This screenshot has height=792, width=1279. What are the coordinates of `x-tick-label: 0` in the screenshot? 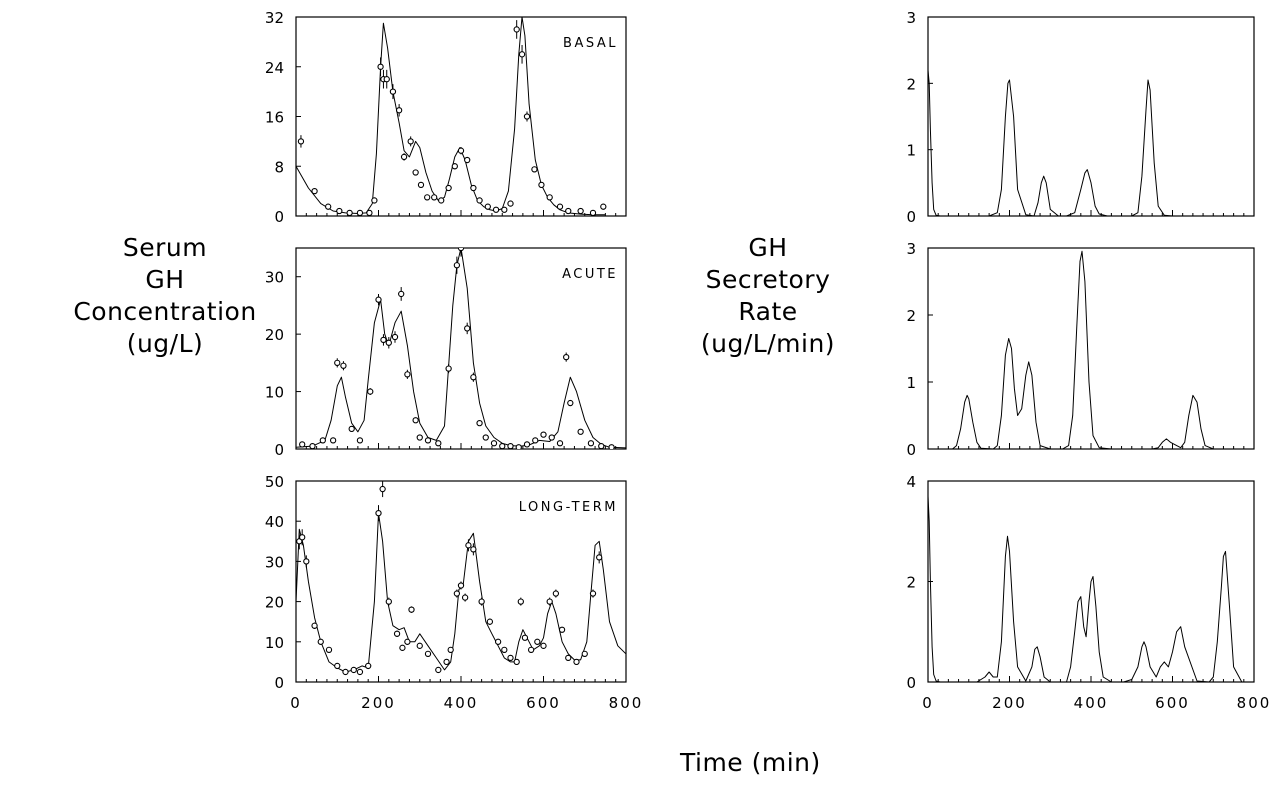 It's located at (928, 703).